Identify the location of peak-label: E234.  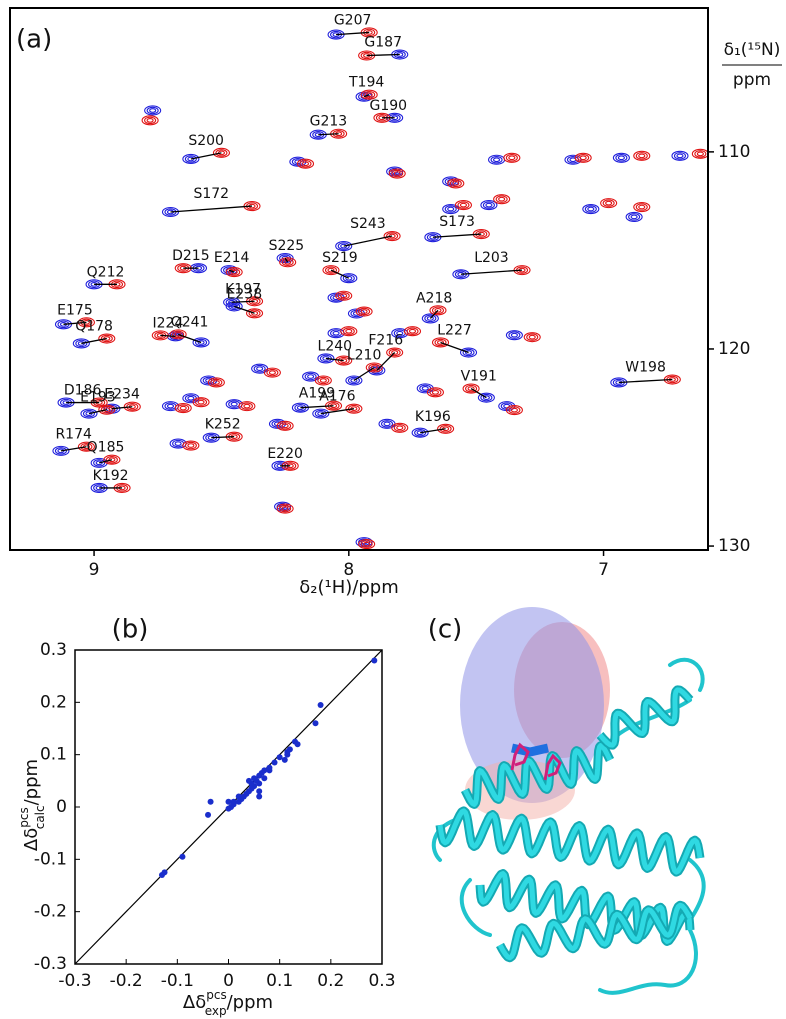
(122, 395).